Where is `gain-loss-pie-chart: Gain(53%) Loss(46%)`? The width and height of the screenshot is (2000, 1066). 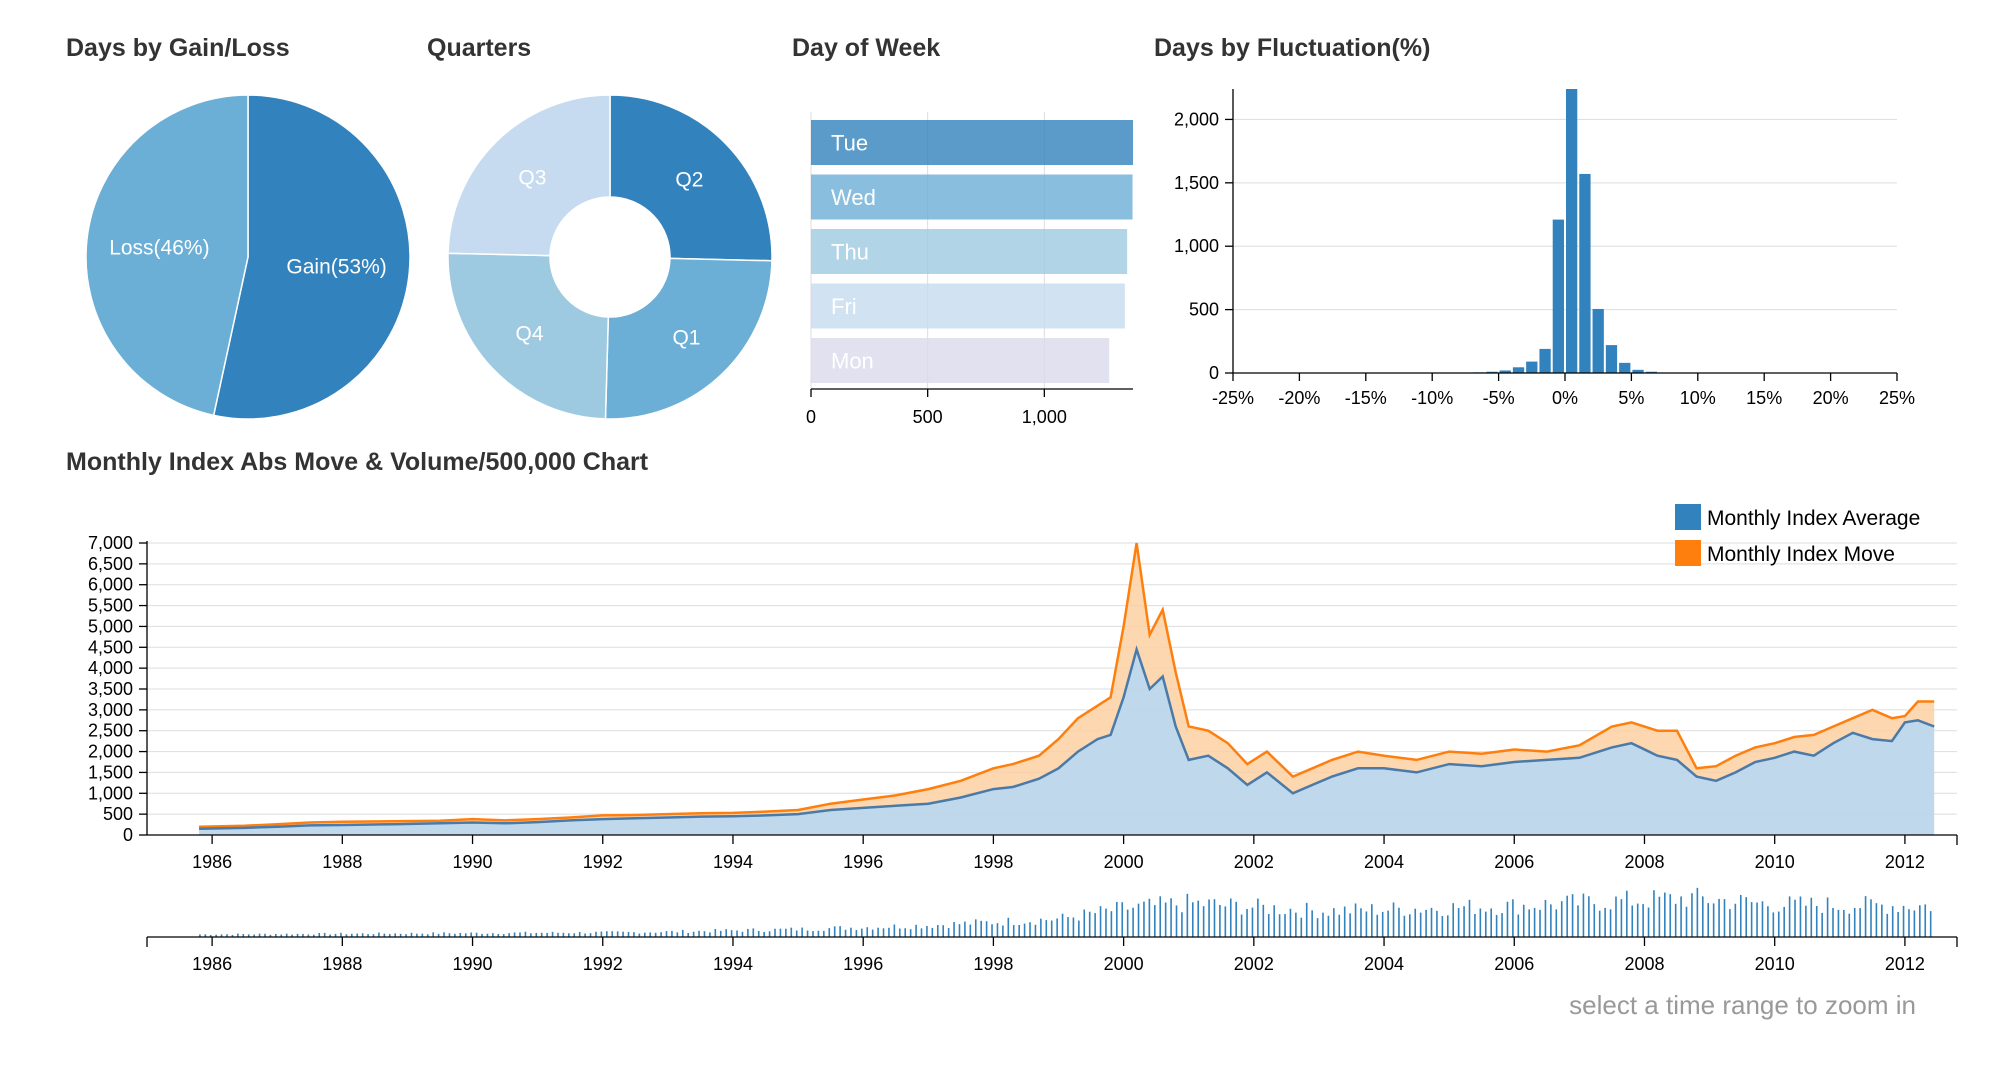 gain-loss-pie-chart: Gain(53%) Loss(46%) is located at coordinates (248, 257).